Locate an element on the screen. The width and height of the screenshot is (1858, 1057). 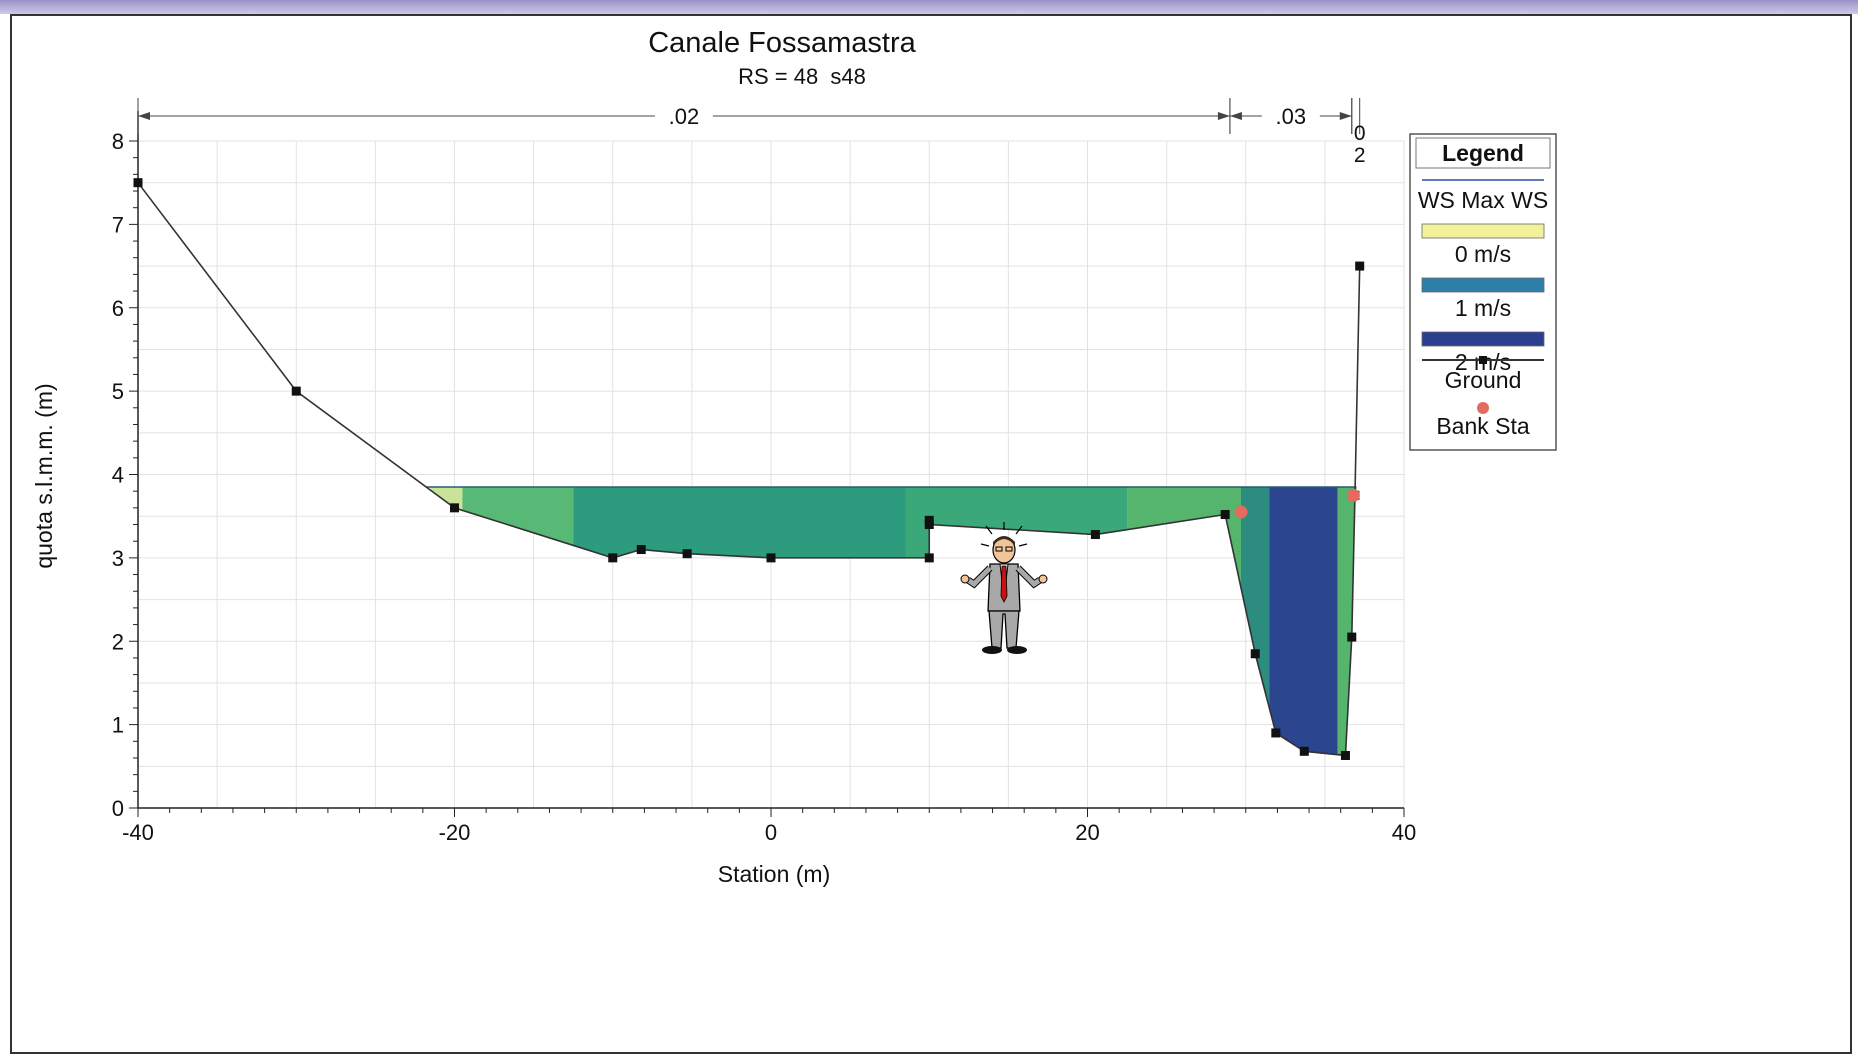
legend-title: Legend is located at coordinates (1483, 153).